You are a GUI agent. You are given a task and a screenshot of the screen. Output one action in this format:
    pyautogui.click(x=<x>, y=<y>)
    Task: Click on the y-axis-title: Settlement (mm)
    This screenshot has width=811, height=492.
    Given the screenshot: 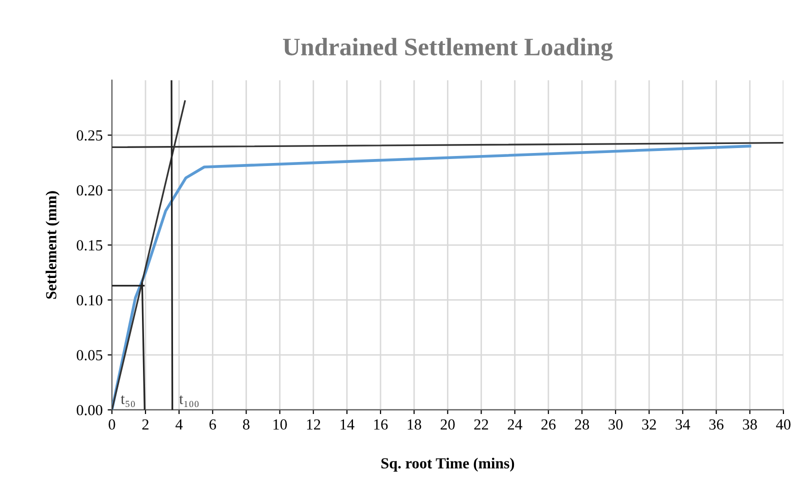 What is the action you would take?
    pyautogui.click(x=53, y=245)
    